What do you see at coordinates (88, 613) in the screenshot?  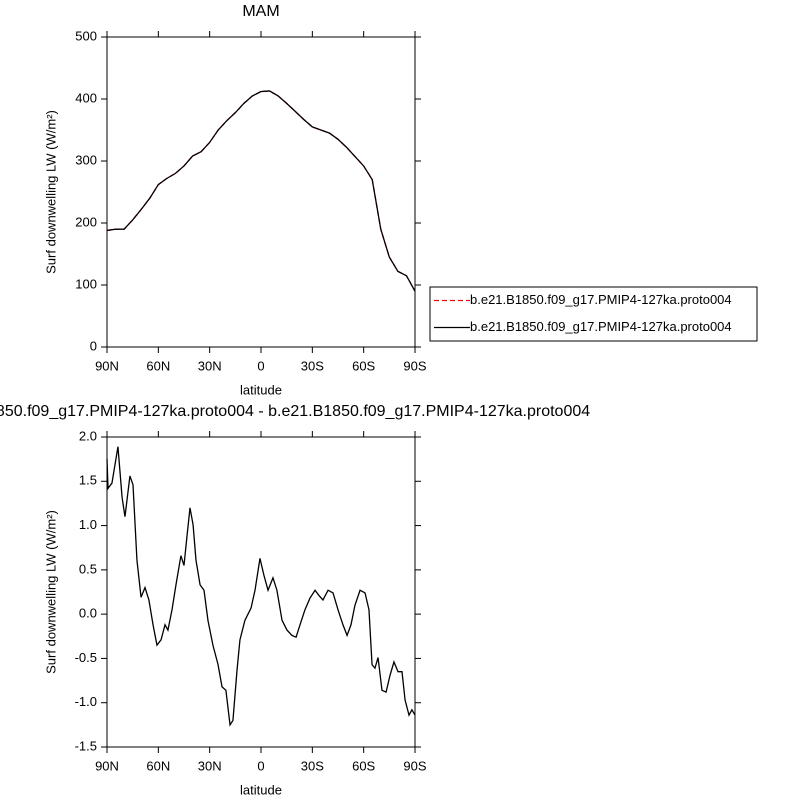 I see `y-tick-label: 0.0` at bounding box center [88, 613].